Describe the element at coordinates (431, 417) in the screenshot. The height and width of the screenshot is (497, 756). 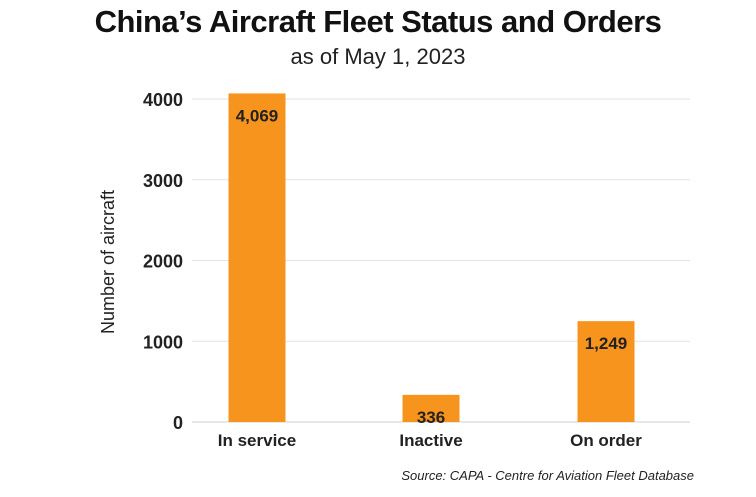
I see `bar-value-label: 336` at that location.